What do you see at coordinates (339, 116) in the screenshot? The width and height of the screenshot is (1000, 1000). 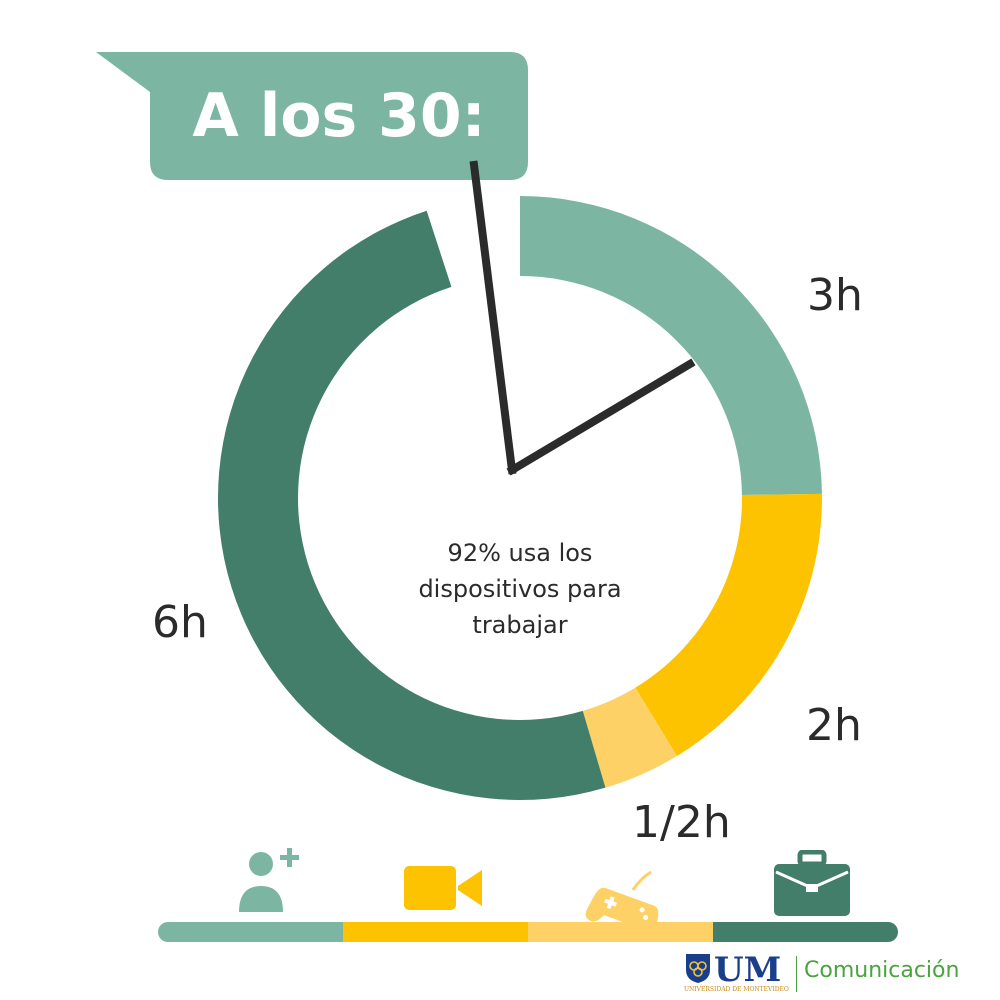 I see `callout-title: A los 30:` at bounding box center [339, 116].